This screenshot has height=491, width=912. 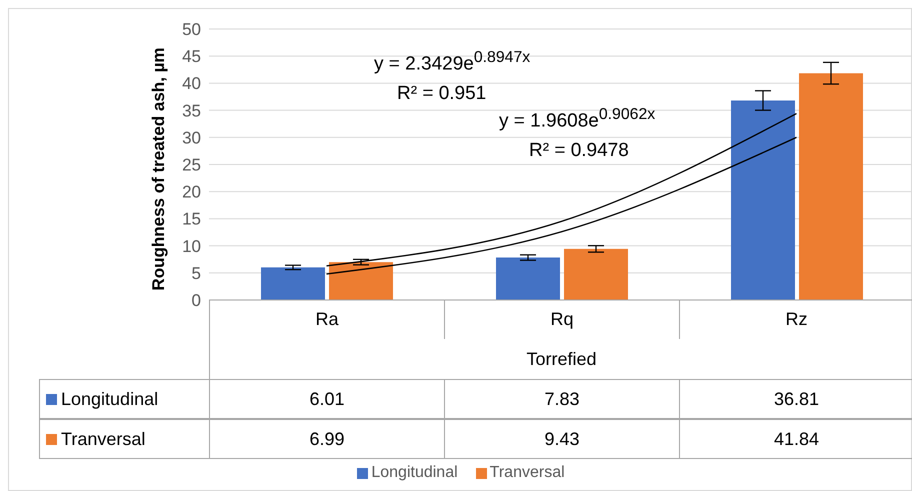 What do you see at coordinates (327, 399) in the screenshot?
I see `data-label: 6.01` at bounding box center [327, 399].